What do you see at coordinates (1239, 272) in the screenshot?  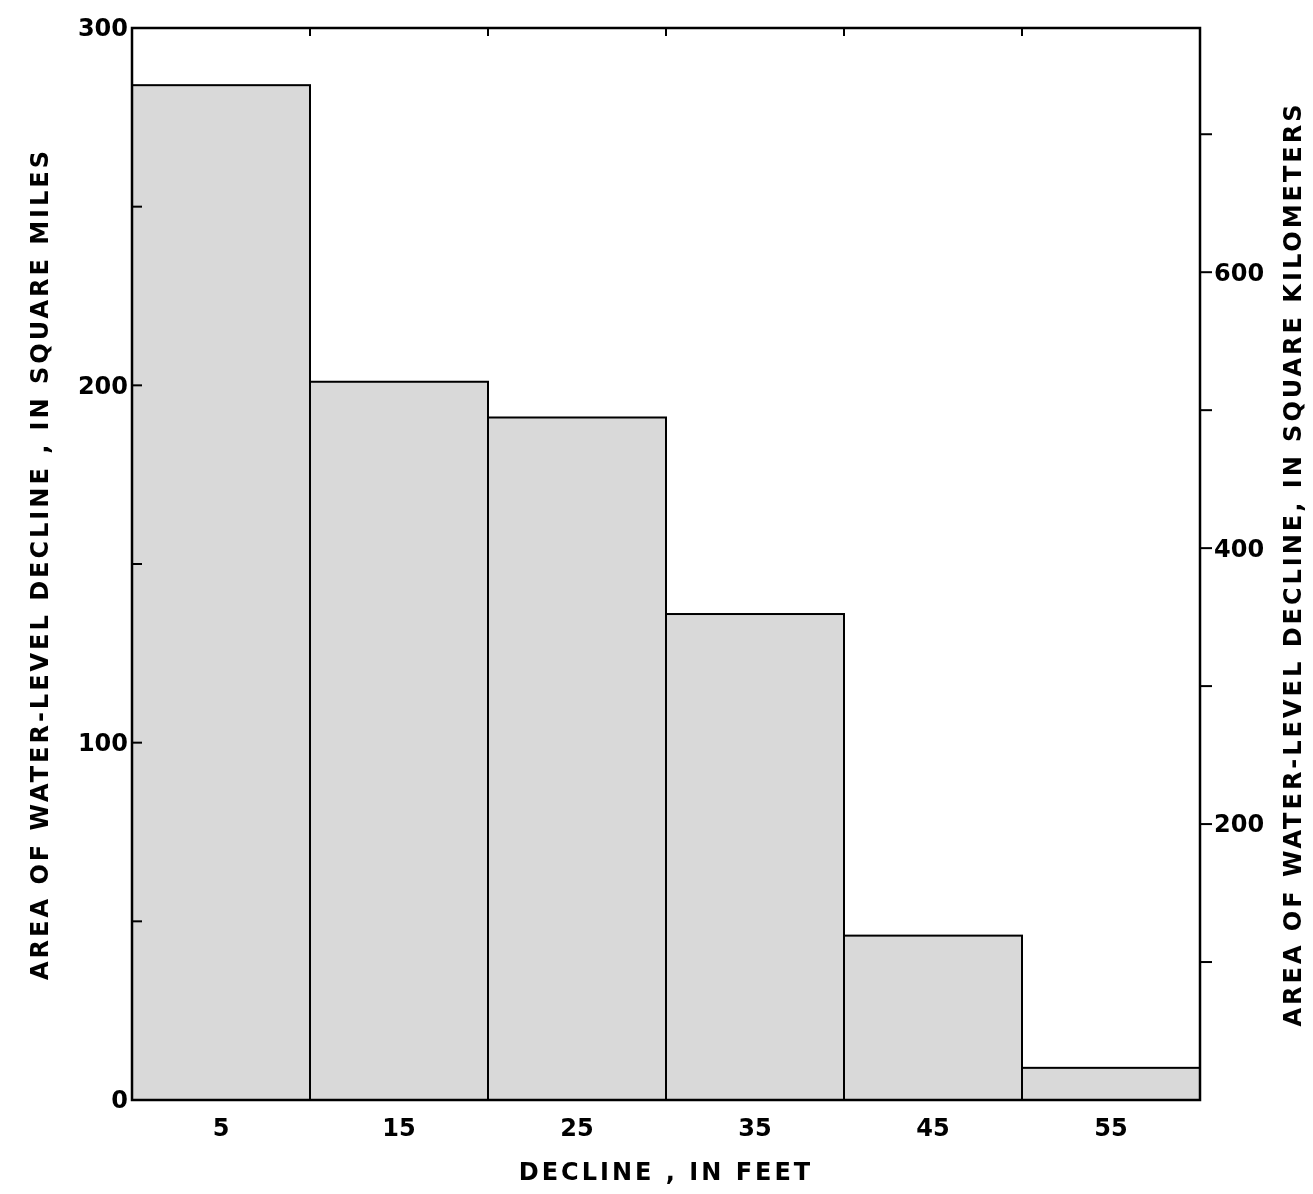 I see `y2-tick-label: 600` at bounding box center [1239, 272].